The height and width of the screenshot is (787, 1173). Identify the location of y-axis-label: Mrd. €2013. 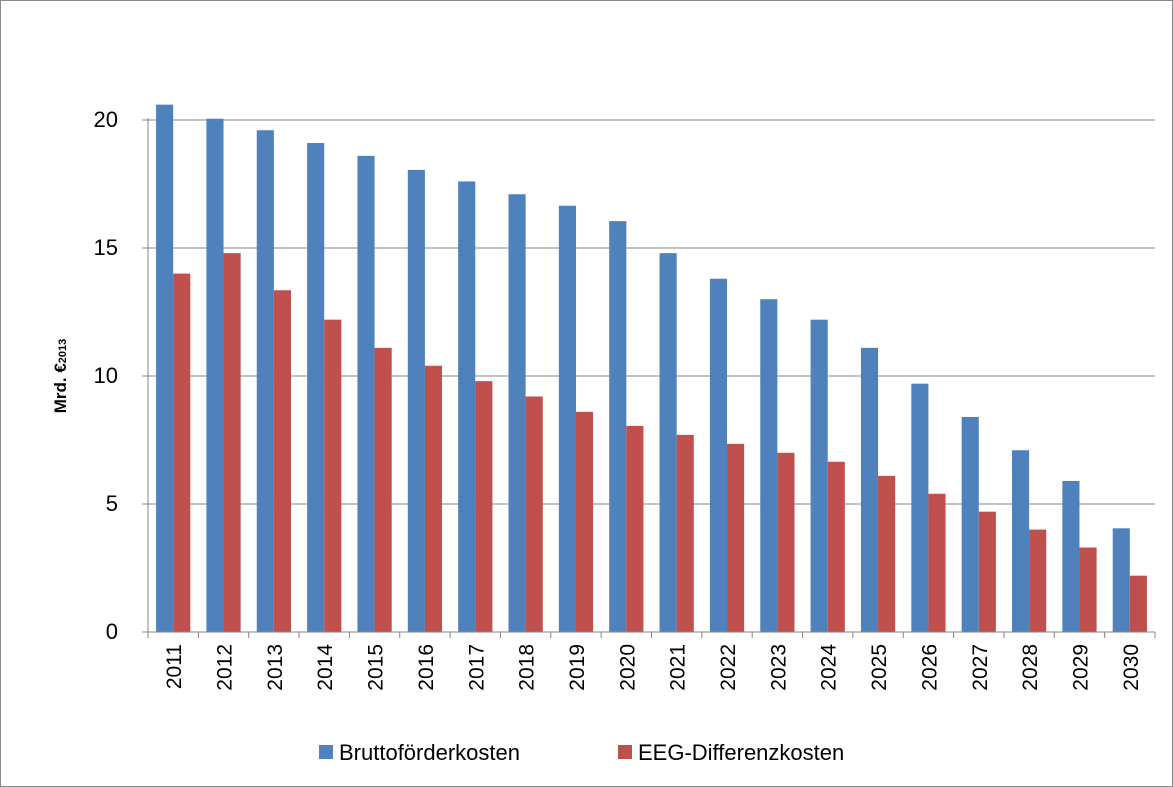
(60, 376).